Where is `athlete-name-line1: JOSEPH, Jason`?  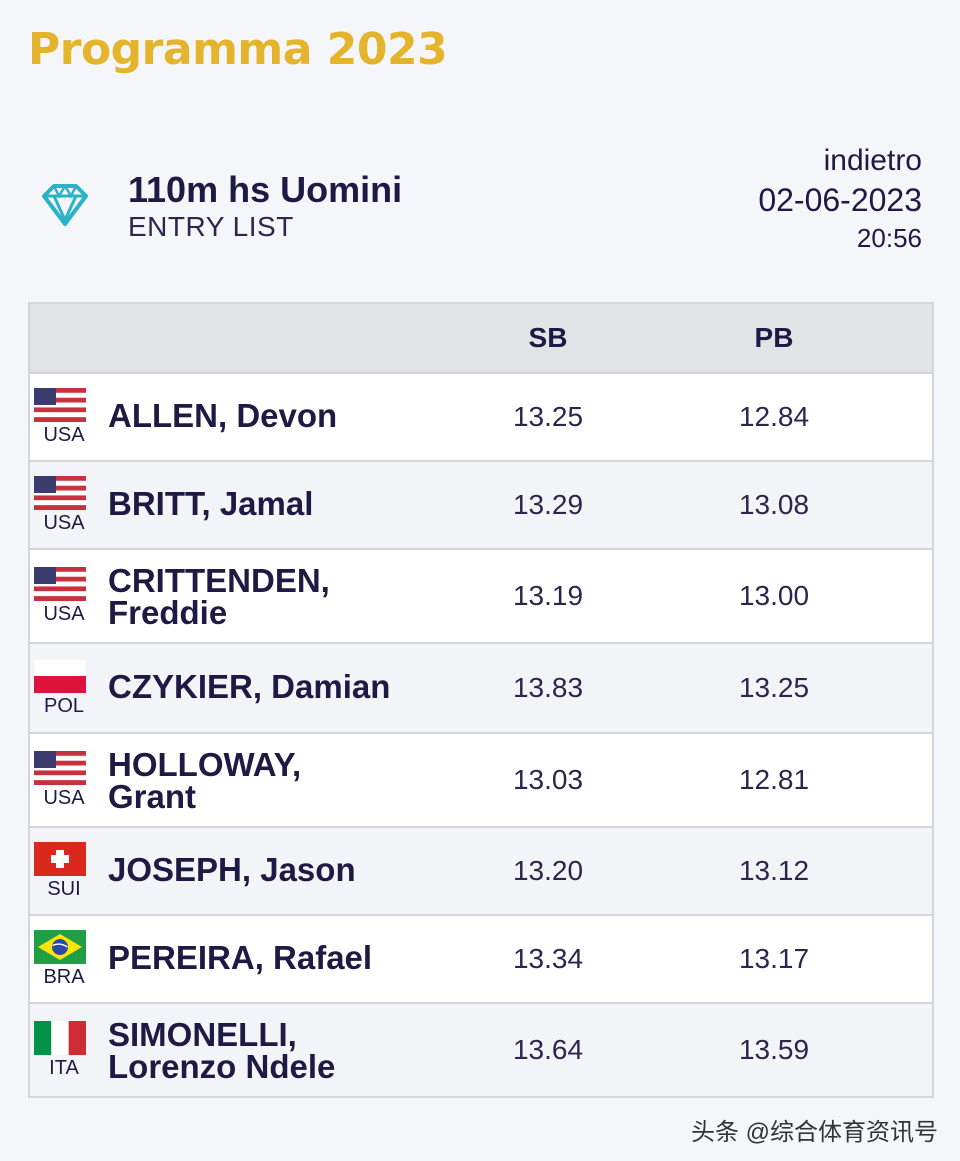 athlete-name-line1: JOSEPH, Jason is located at coordinates (232, 869).